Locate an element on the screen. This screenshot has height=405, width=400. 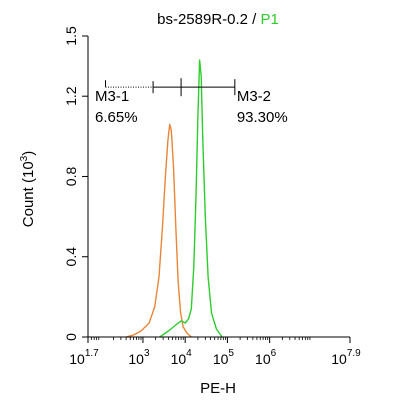
gate-layer: M3-1 6.65% M3-2 93.30% is located at coordinates (191, 102).